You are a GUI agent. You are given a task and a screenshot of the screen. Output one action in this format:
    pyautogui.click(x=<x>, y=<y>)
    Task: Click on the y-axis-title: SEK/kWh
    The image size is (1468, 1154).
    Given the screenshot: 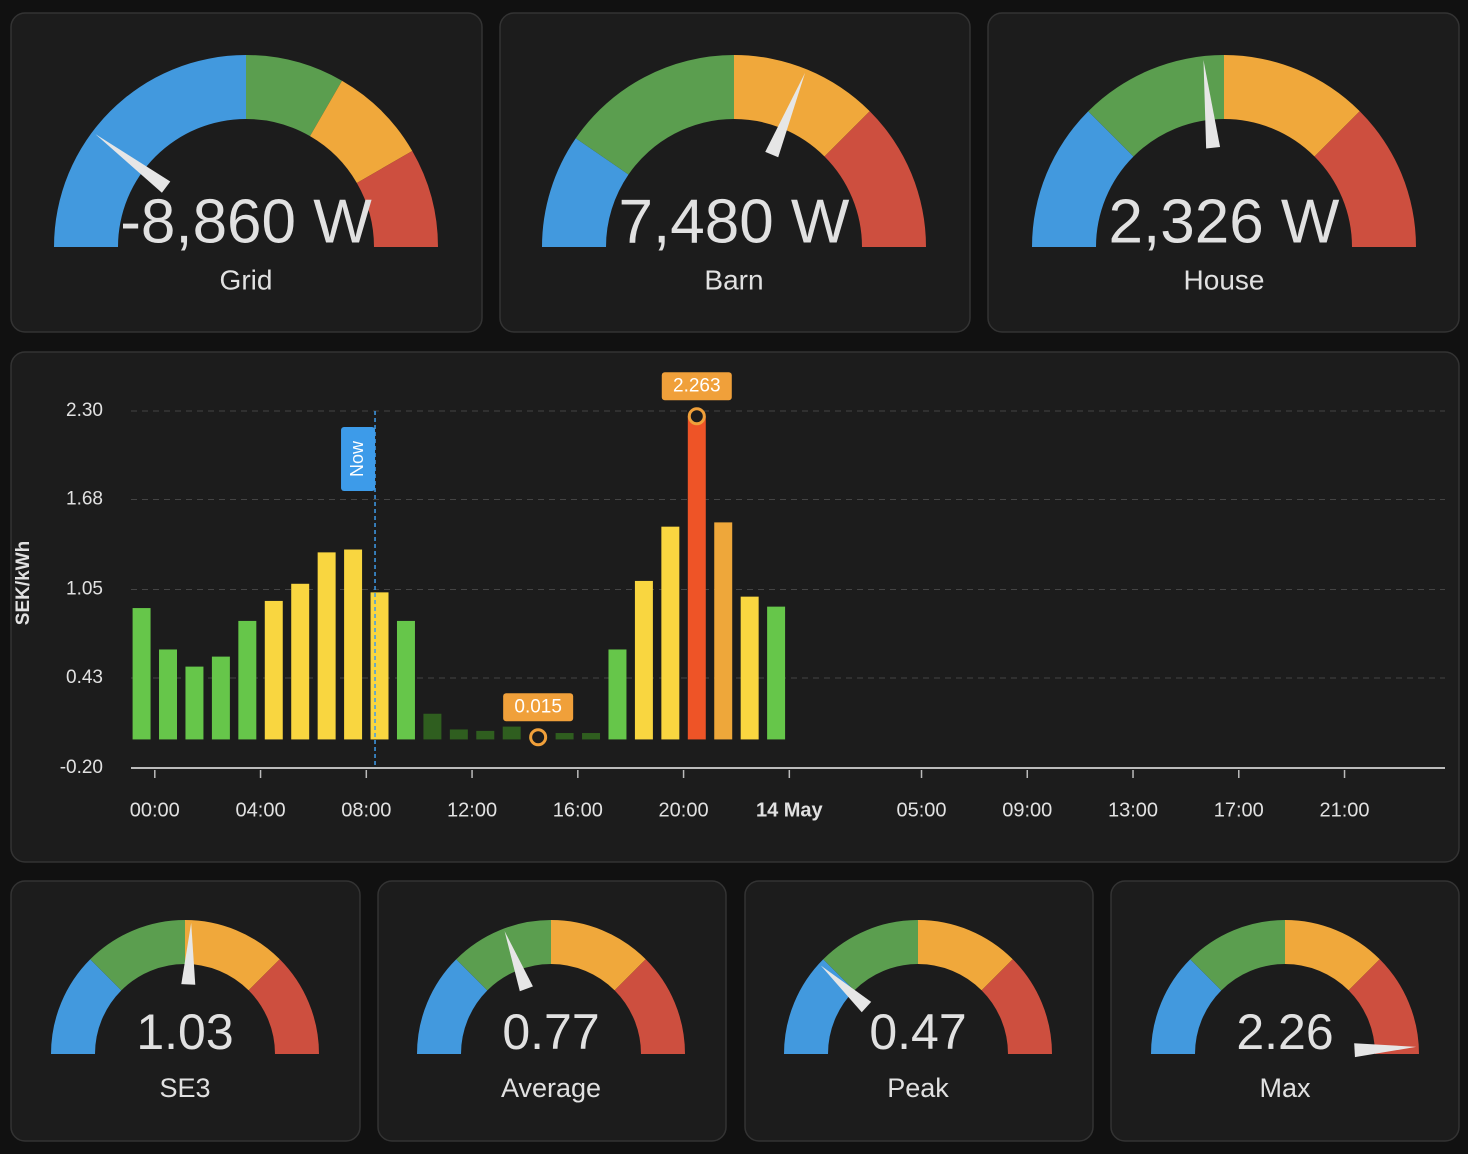 What is the action you would take?
    pyautogui.click(x=23, y=583)
    